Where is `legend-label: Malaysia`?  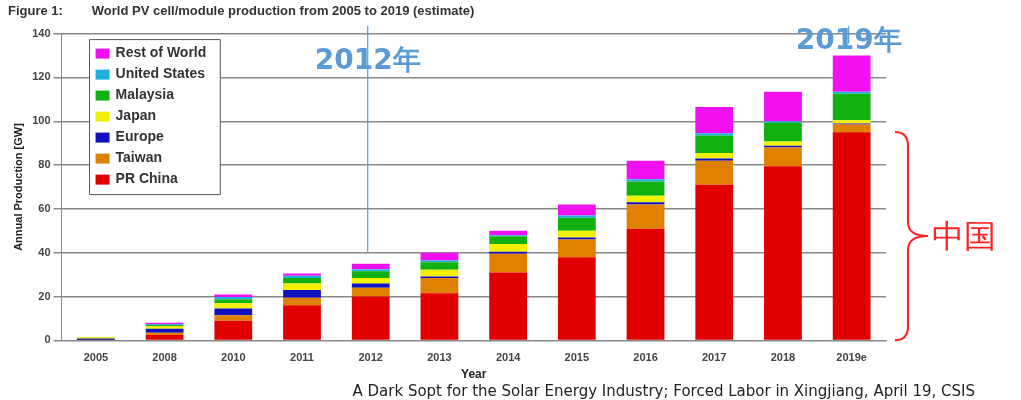 legend-label: Malaysia is located at coordinates (145, 94).